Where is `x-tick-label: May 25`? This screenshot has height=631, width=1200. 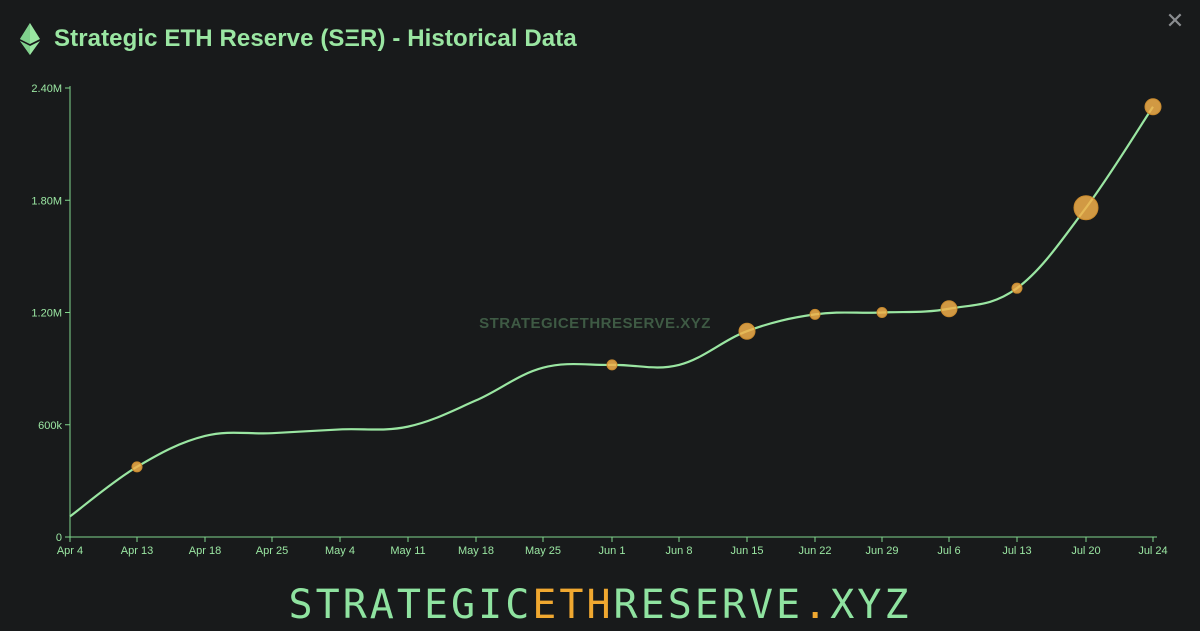 x-tick-label: May 25 is located at coordinates (543, 551).